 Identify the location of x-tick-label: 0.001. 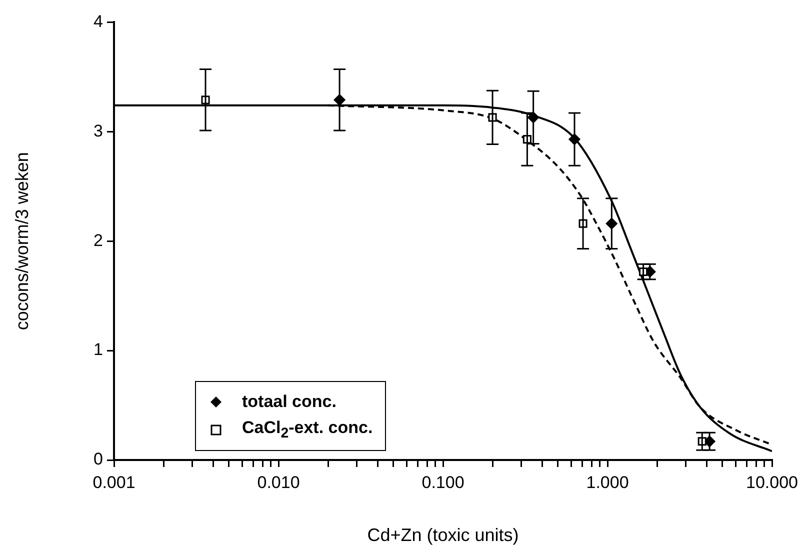
(114, 482).